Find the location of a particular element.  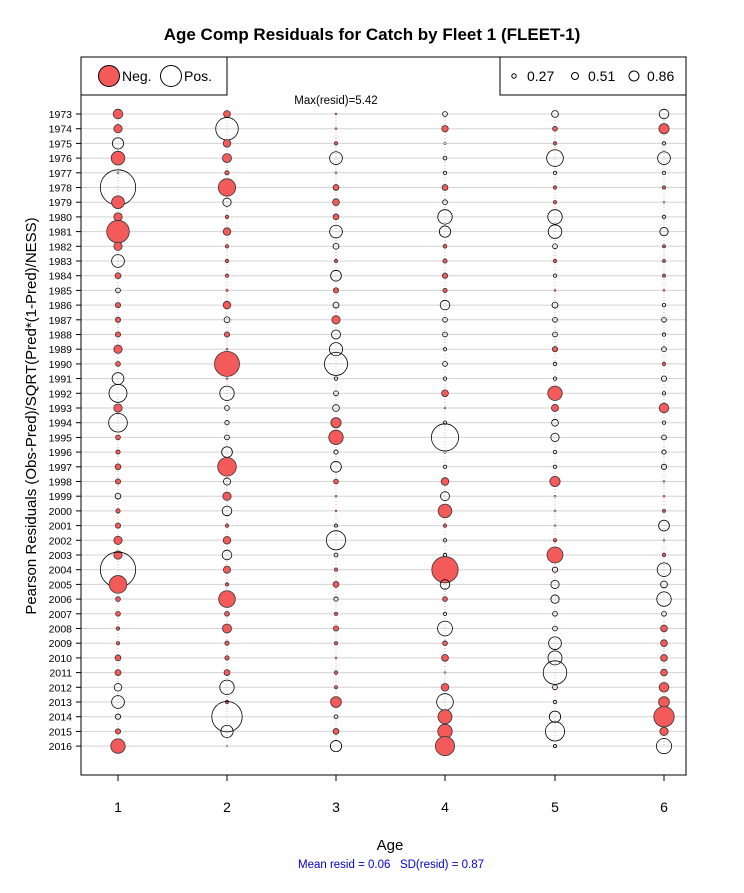

bubble-age2-1989 is located at coordinates (227, 349).